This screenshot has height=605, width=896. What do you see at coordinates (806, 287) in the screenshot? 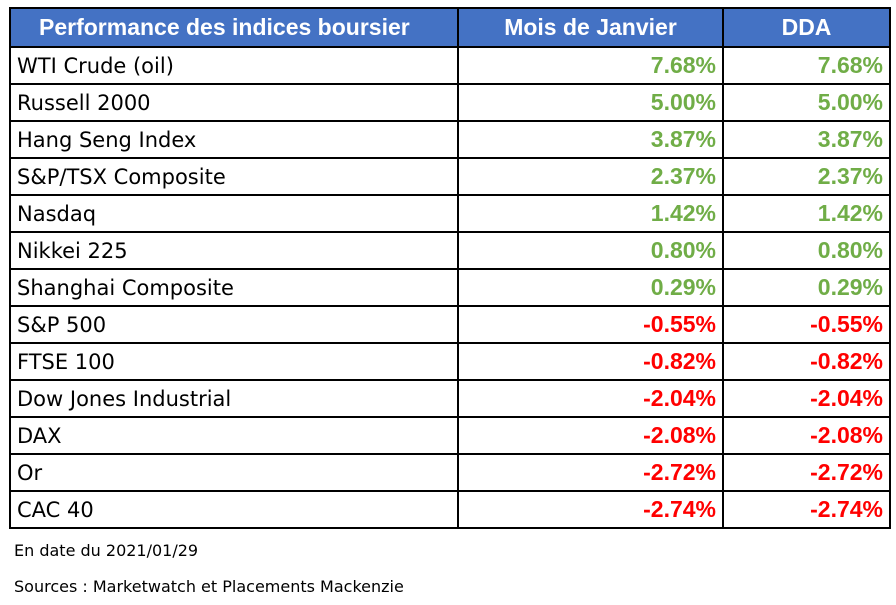
I see `ytd-value-cell: 0.29%` at bounding box center [806, 287].